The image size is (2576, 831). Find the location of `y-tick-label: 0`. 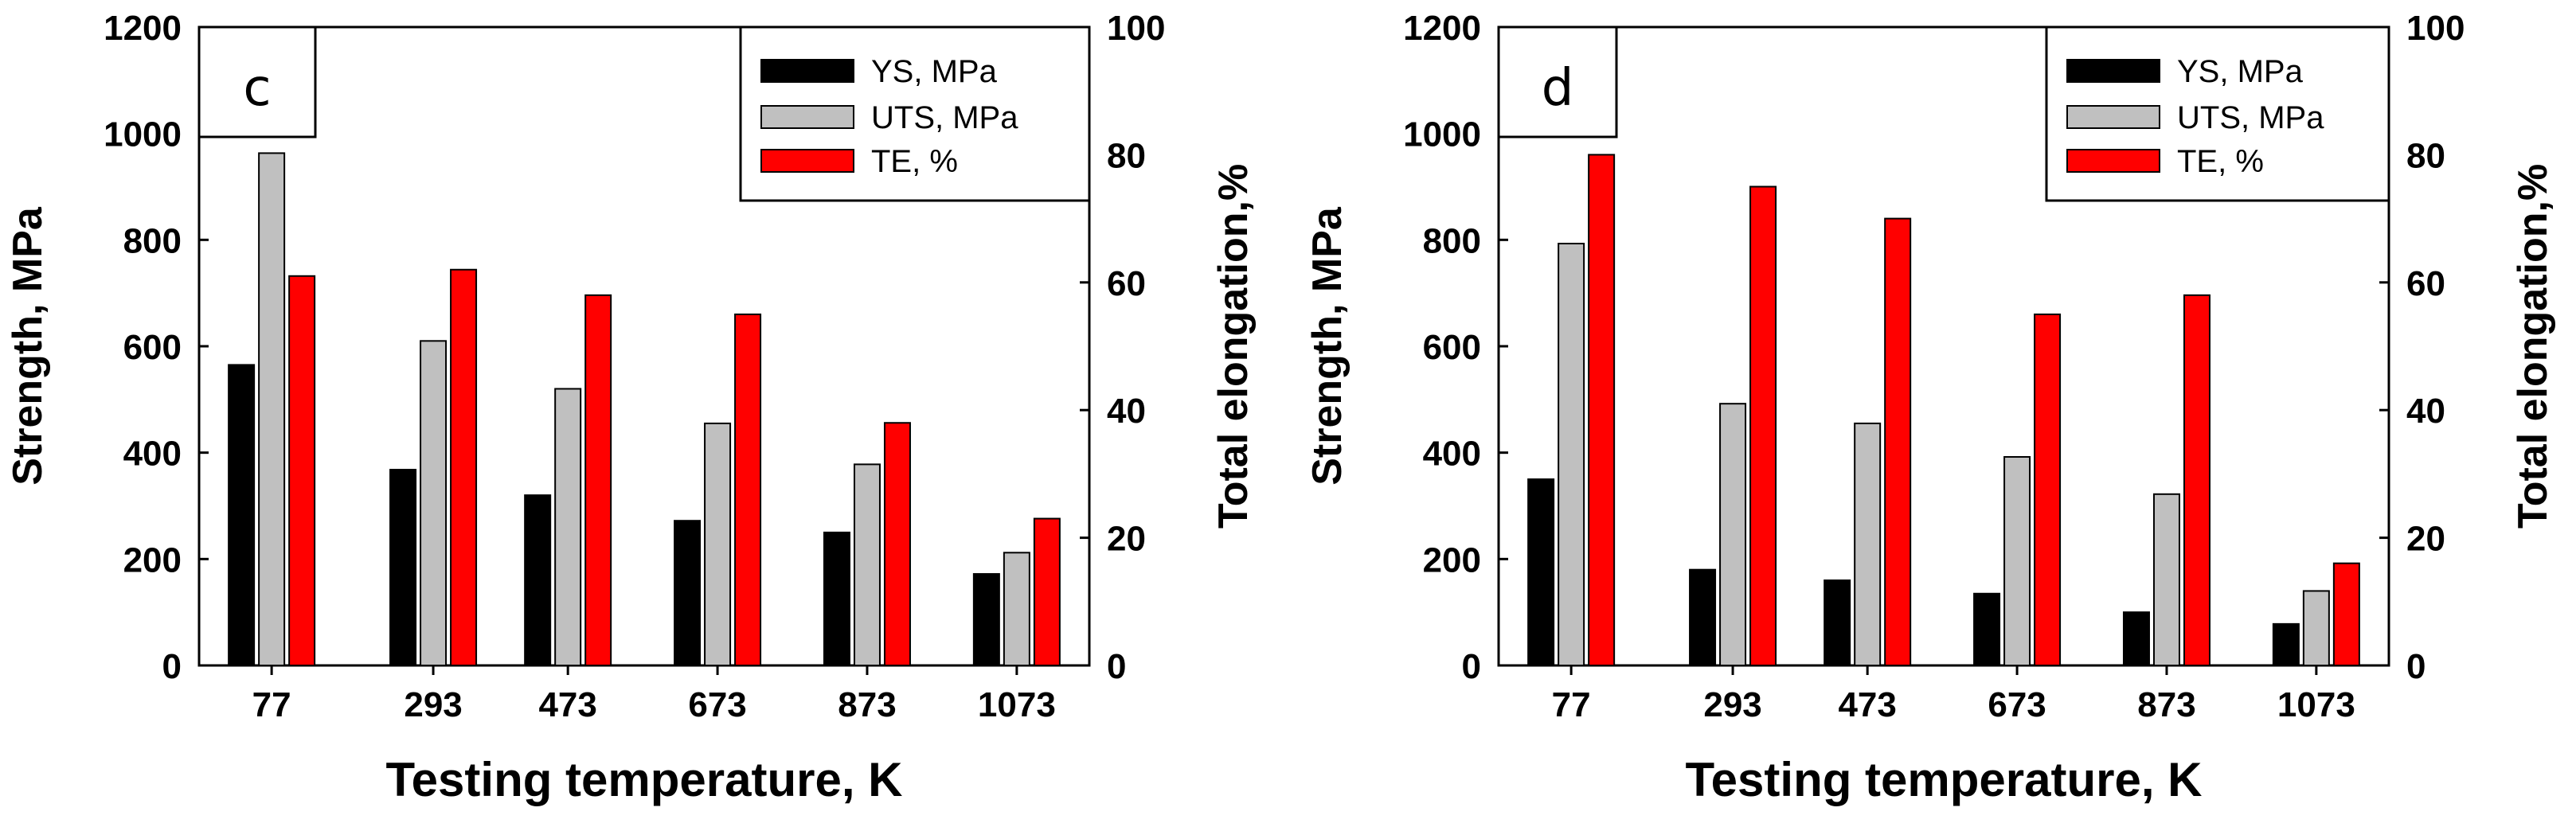

y-tick-label: 0 is located at coordinates (172, 667).